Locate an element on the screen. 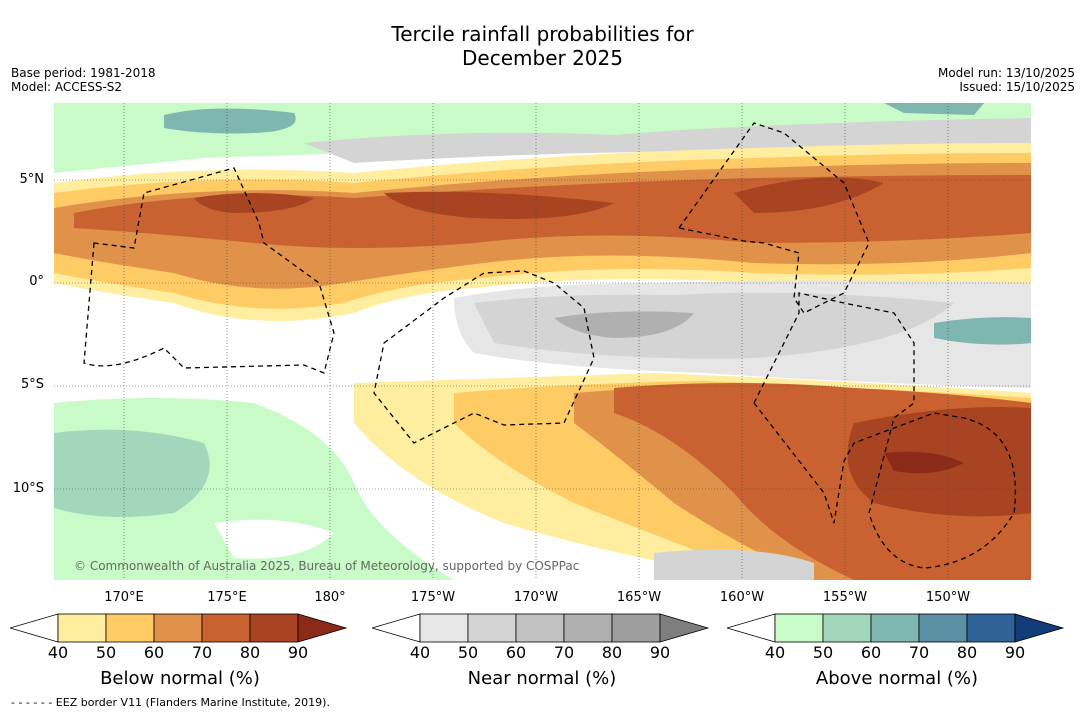 This screenshot has width=1085, height=713. lon-label: 170°W is located at coordinates (536, 597).